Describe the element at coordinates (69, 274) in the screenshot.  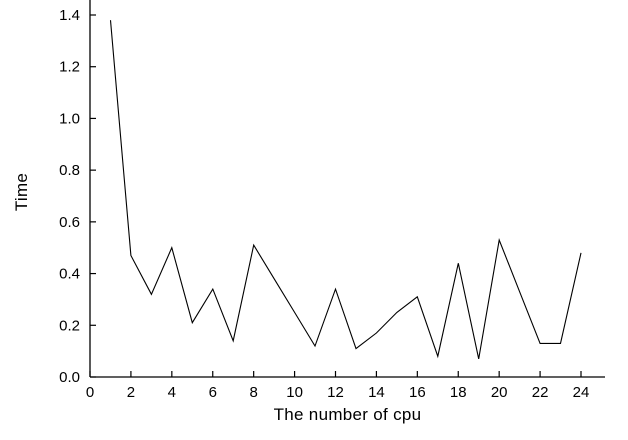
I see `y-tick-label: 0.4` at that location.